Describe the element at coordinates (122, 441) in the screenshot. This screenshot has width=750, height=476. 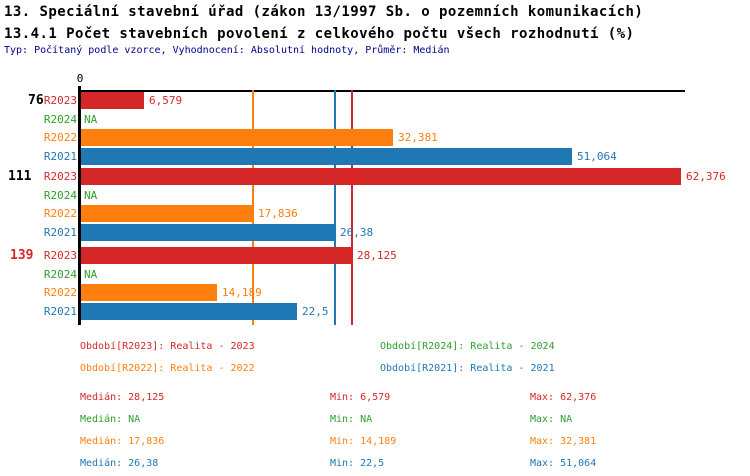
I see `stat-median-R2022: Medián: 17,836` at that location.